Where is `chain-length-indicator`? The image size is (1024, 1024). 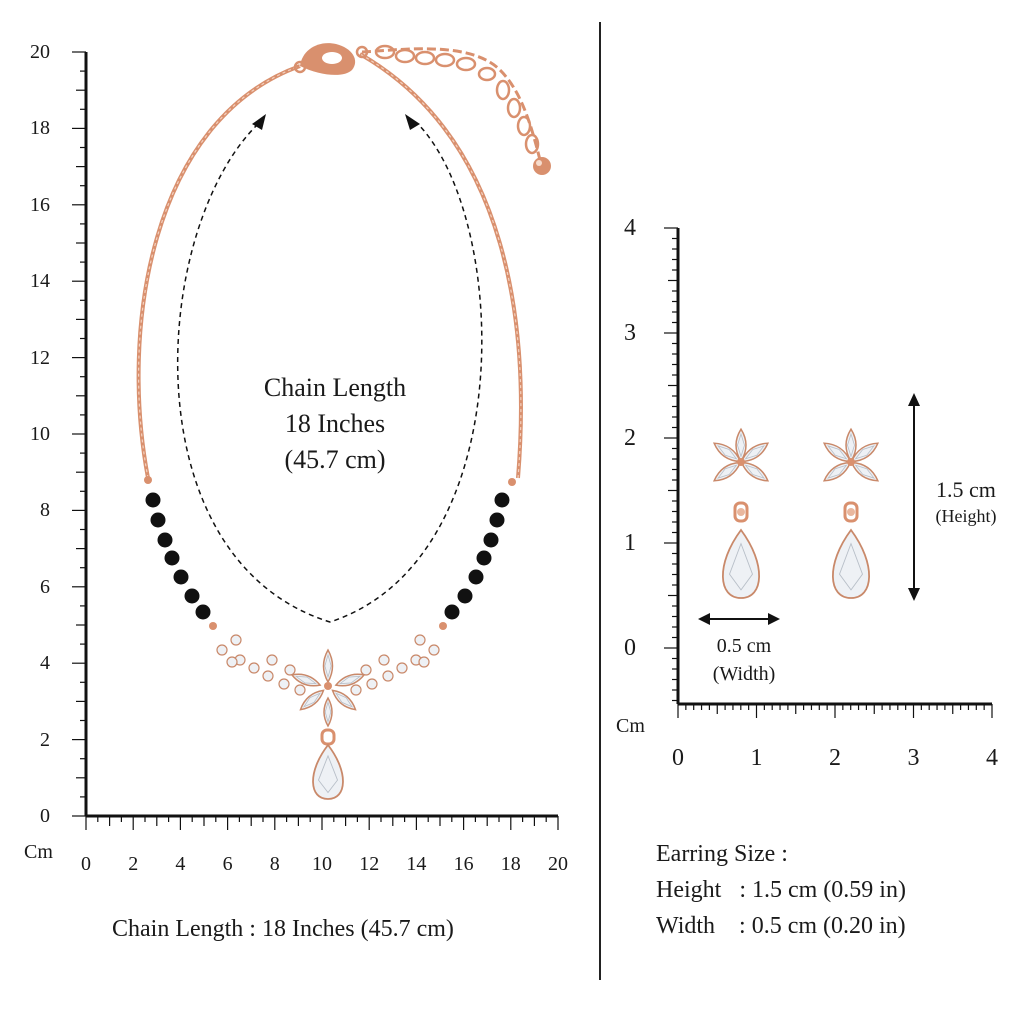
chain-length-indicator is located at coordinates (329, 373).